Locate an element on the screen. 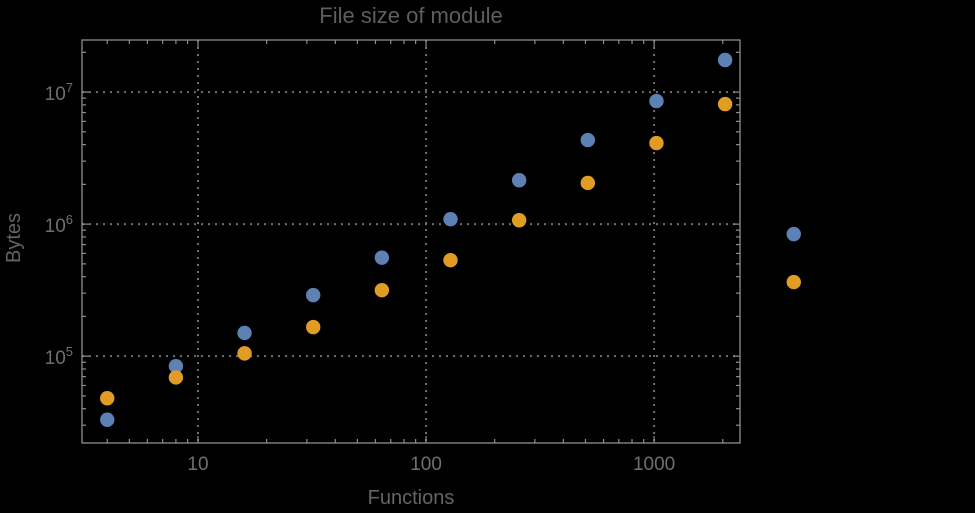 This screenshot has height=513, width=975. y-tick-label: 10⁷ is located at coordinates (59, 92).